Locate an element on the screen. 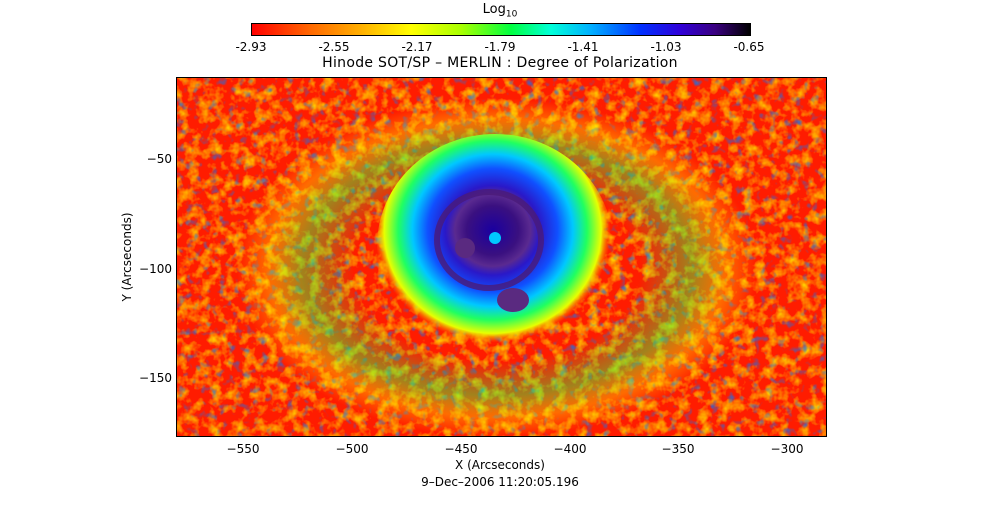 This screenshot has width=1000, height=512. colorbar-title: Log10 is located at coordinates (500, 11).